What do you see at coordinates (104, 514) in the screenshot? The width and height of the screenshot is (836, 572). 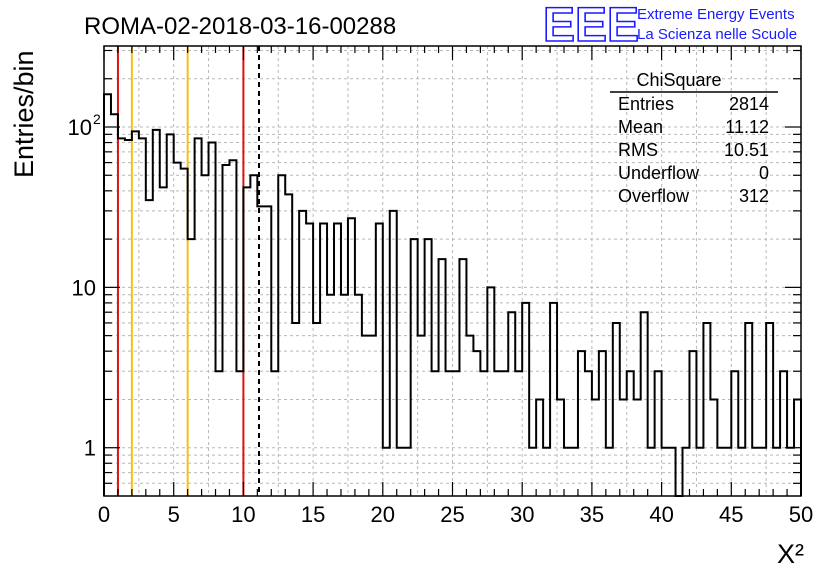 I see `x-tick-label: 0` at bounding box center [104, 514].